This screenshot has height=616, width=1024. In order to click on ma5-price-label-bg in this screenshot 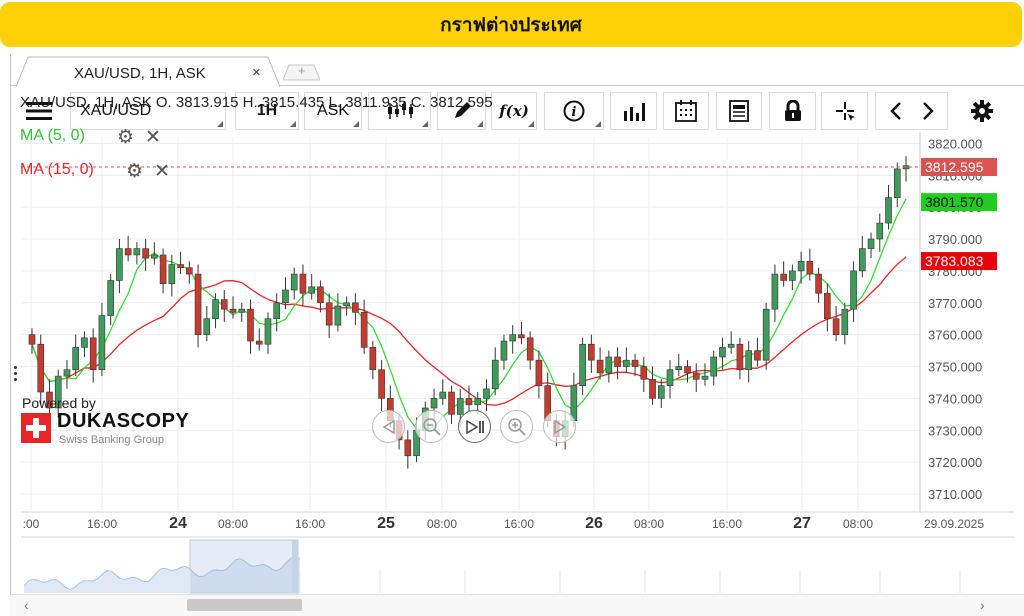, I will do `click(959, 202)`.